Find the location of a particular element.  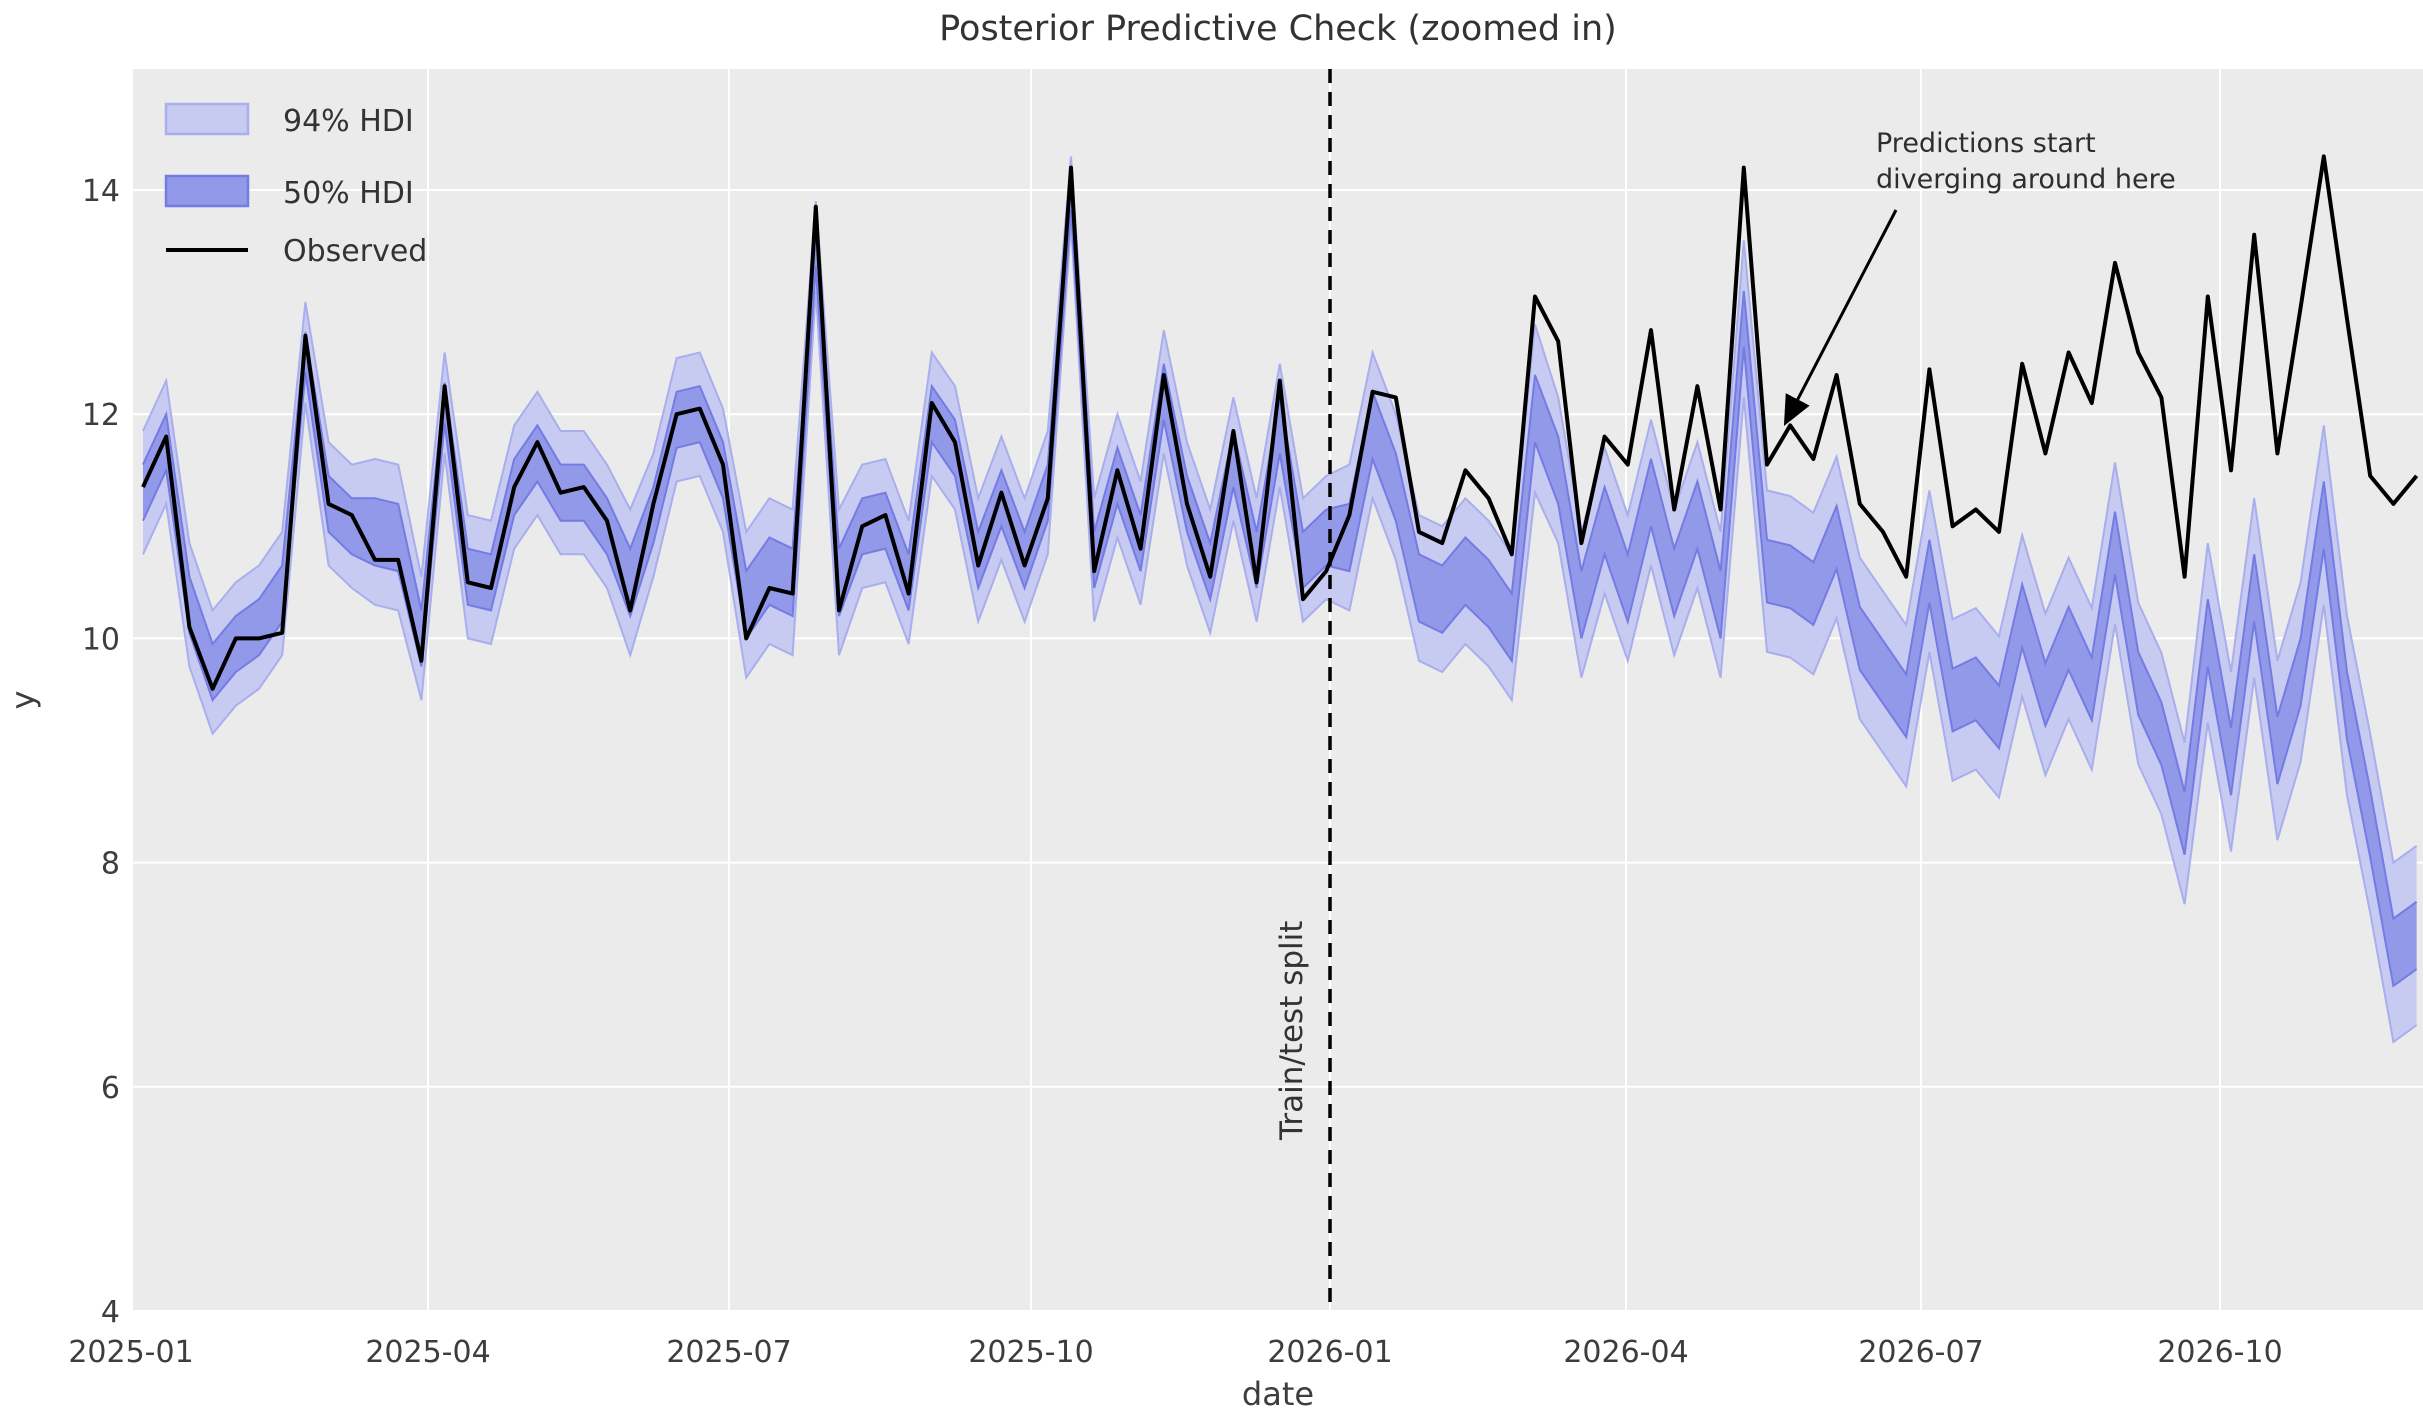

legend: 94% HDI 50% HDI Observed is located at coordinates (295, 185).